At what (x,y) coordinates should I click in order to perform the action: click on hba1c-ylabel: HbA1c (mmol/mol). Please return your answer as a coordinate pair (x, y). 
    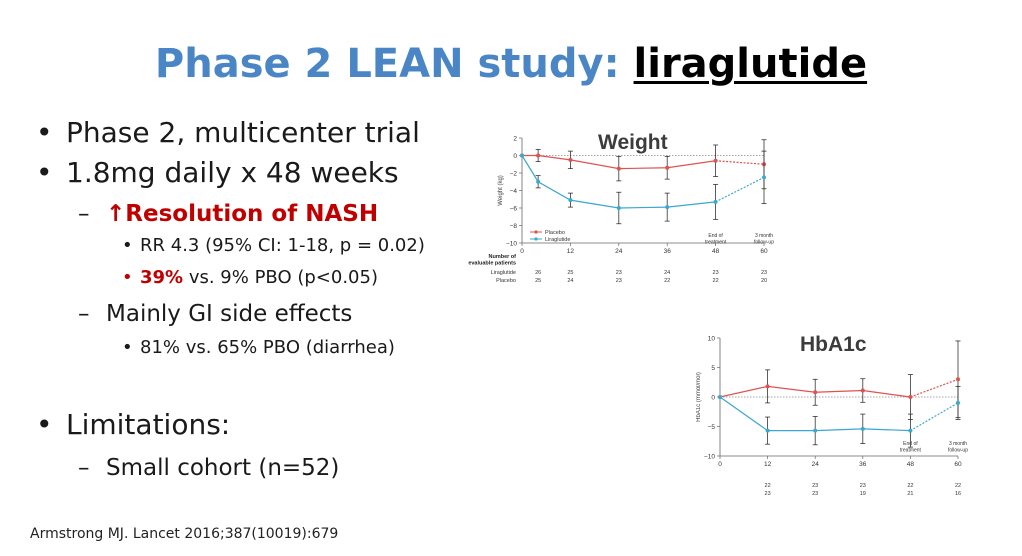
    Looking at the image, I should click on (699, 397).